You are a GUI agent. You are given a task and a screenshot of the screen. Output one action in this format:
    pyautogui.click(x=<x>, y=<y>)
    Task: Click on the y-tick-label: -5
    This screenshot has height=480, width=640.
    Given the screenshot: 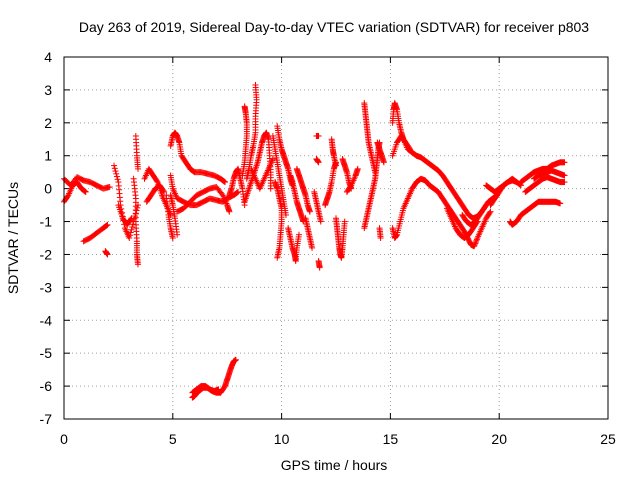 What is the action you would take?
    pyautogui.click(x=46, y=353)
    